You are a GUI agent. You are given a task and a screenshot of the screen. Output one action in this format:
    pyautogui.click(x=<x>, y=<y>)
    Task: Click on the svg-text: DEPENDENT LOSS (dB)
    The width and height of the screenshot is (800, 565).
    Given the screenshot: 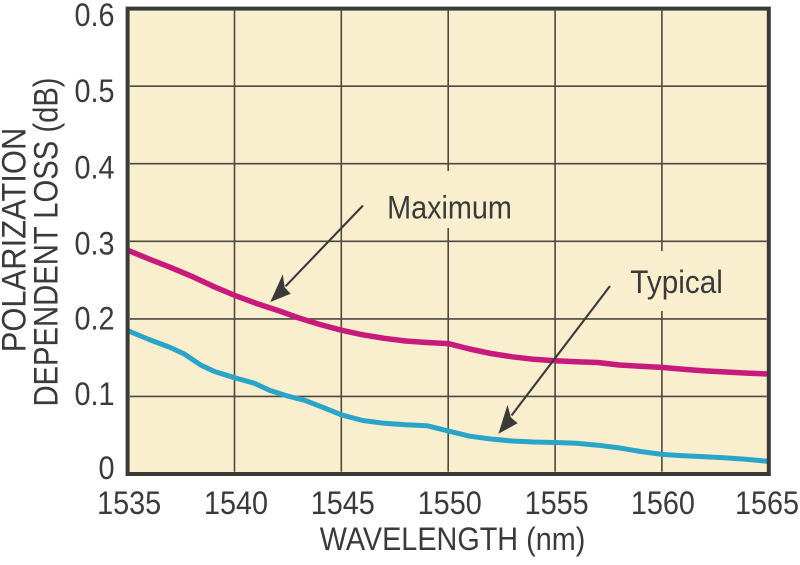 What is the action you would take?
    pyautogui.click(x=45, y=241)
    